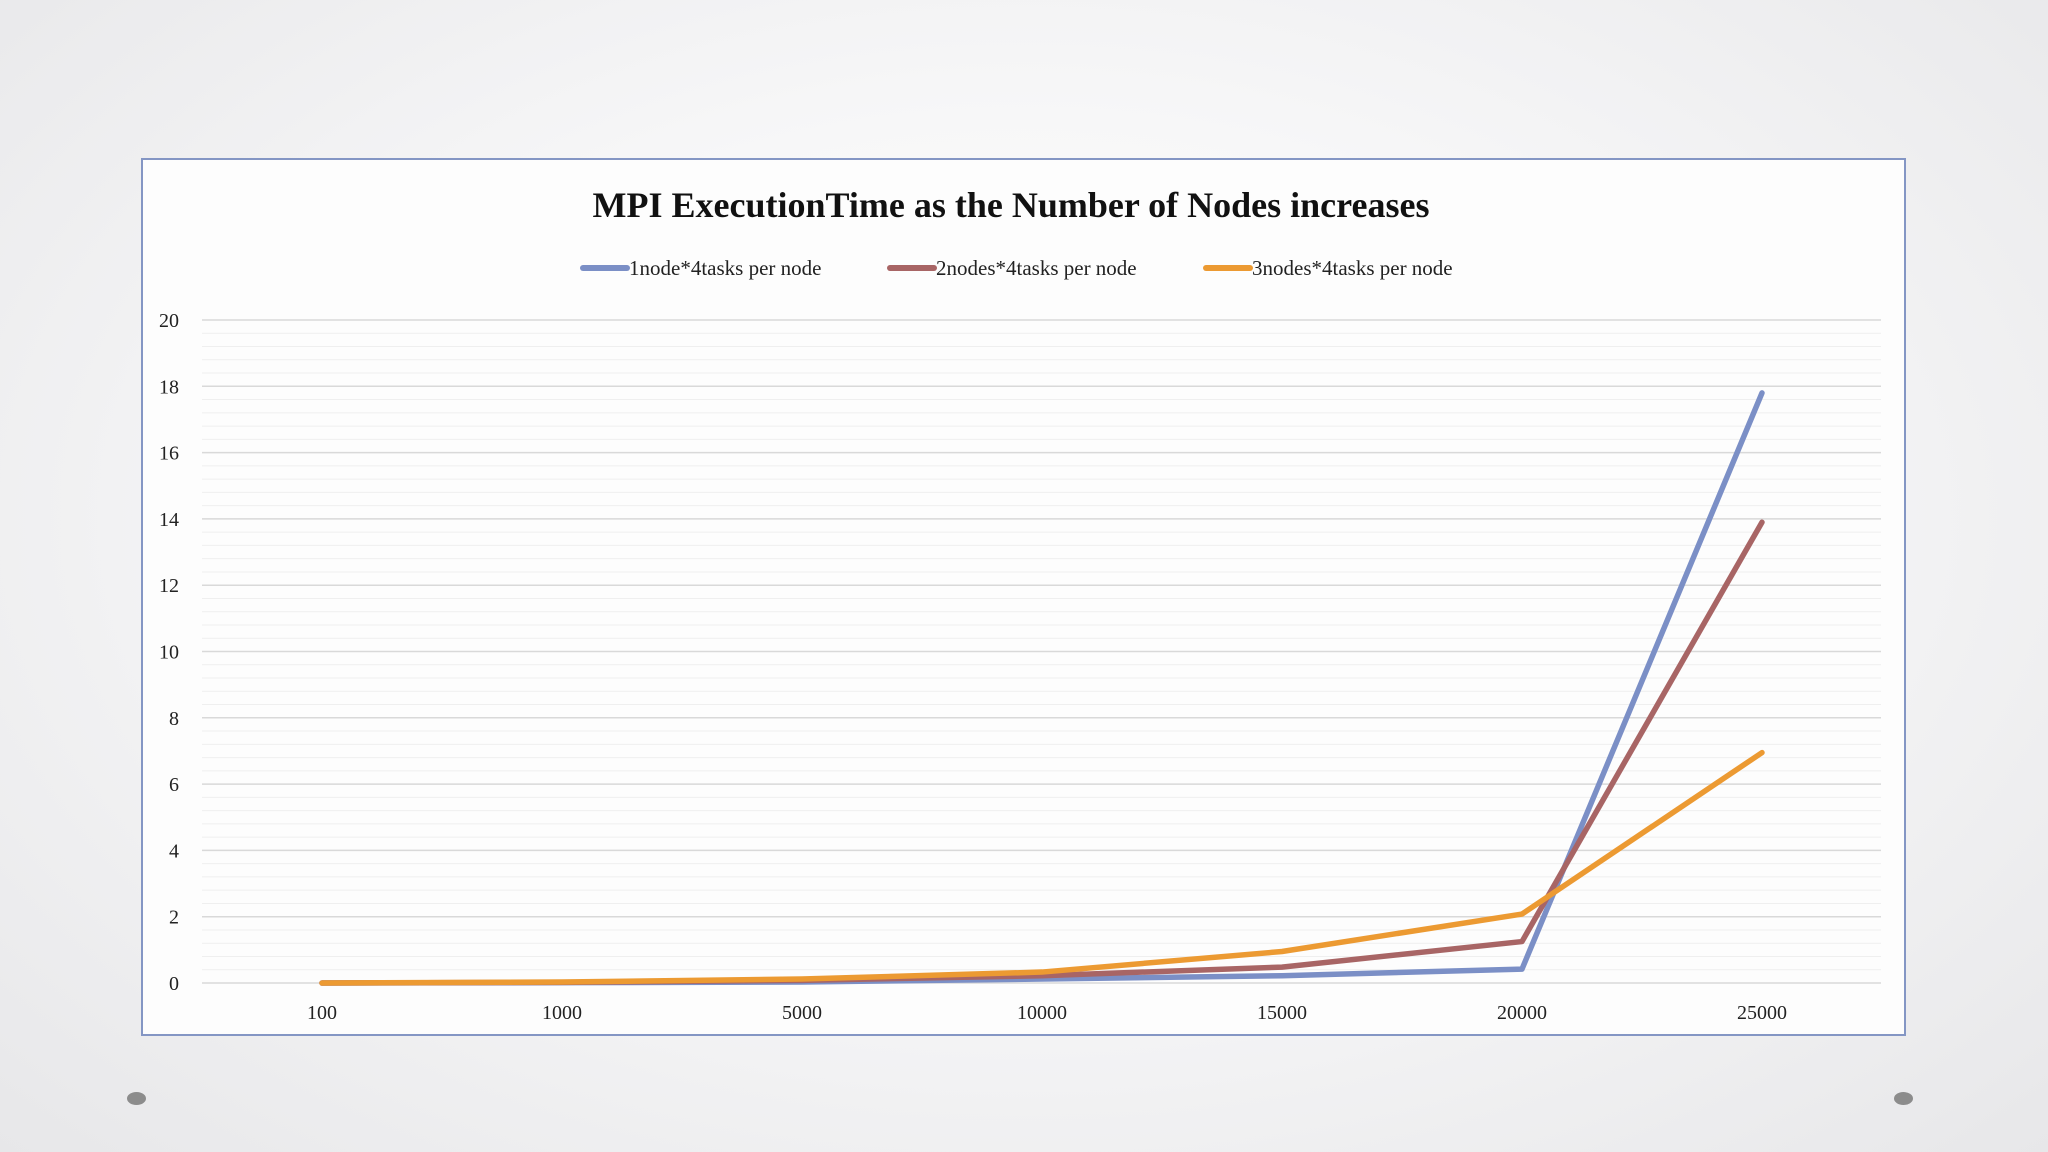 This screenshot has width=2048, height=1152. I want to click on x-tick-label: 20000, so click(1522, 1013).